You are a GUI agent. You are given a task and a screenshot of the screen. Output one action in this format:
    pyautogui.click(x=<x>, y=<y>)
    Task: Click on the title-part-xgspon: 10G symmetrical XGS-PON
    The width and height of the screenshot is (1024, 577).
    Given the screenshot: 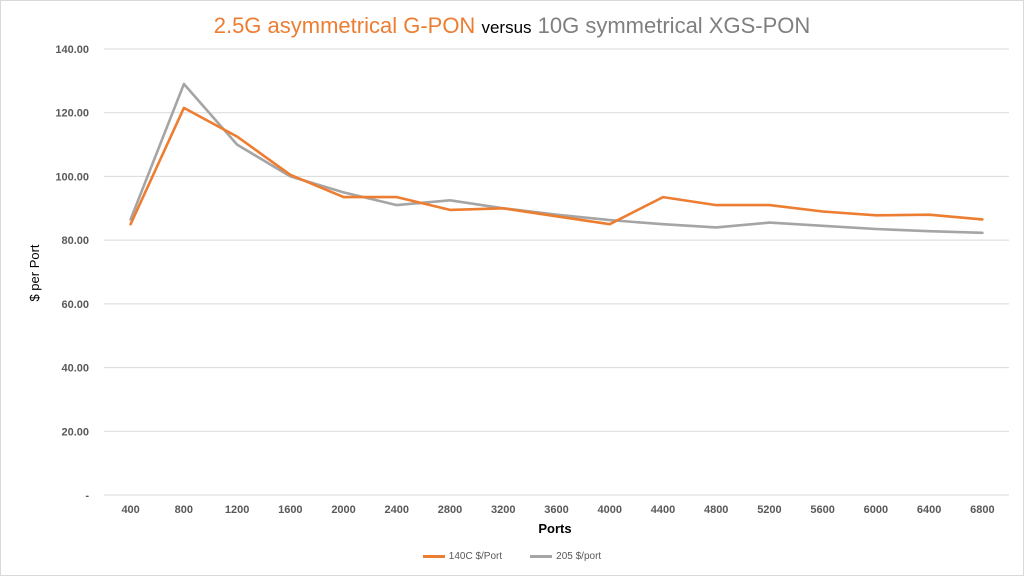 What is the action you would take?
    pyautogui.click(x=674, y=25)
    